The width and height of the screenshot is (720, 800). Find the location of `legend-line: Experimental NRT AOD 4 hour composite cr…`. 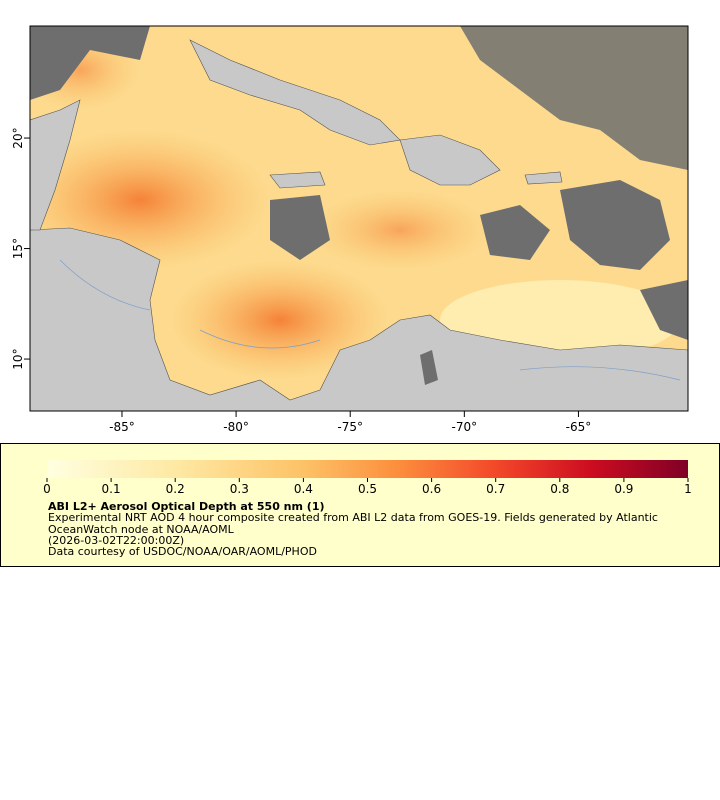

legend-line: Experimental NRT AOD 4 hour composite cr… is located at coordinates (353, 517).